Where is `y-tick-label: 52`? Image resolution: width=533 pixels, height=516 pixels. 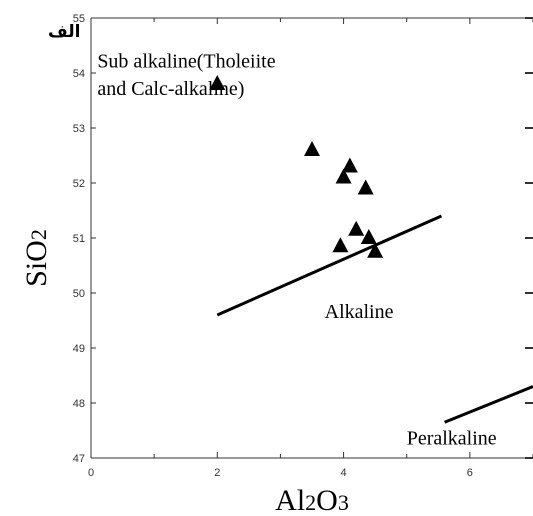 y-tick-label: 52 is located at coordinates (79, 184).